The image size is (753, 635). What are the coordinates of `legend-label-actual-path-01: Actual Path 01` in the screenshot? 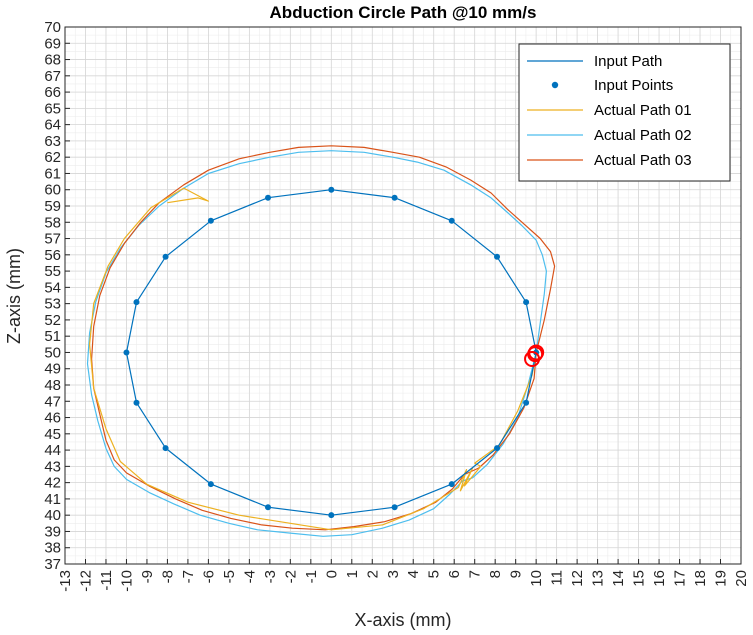 It's located at (643, 110).